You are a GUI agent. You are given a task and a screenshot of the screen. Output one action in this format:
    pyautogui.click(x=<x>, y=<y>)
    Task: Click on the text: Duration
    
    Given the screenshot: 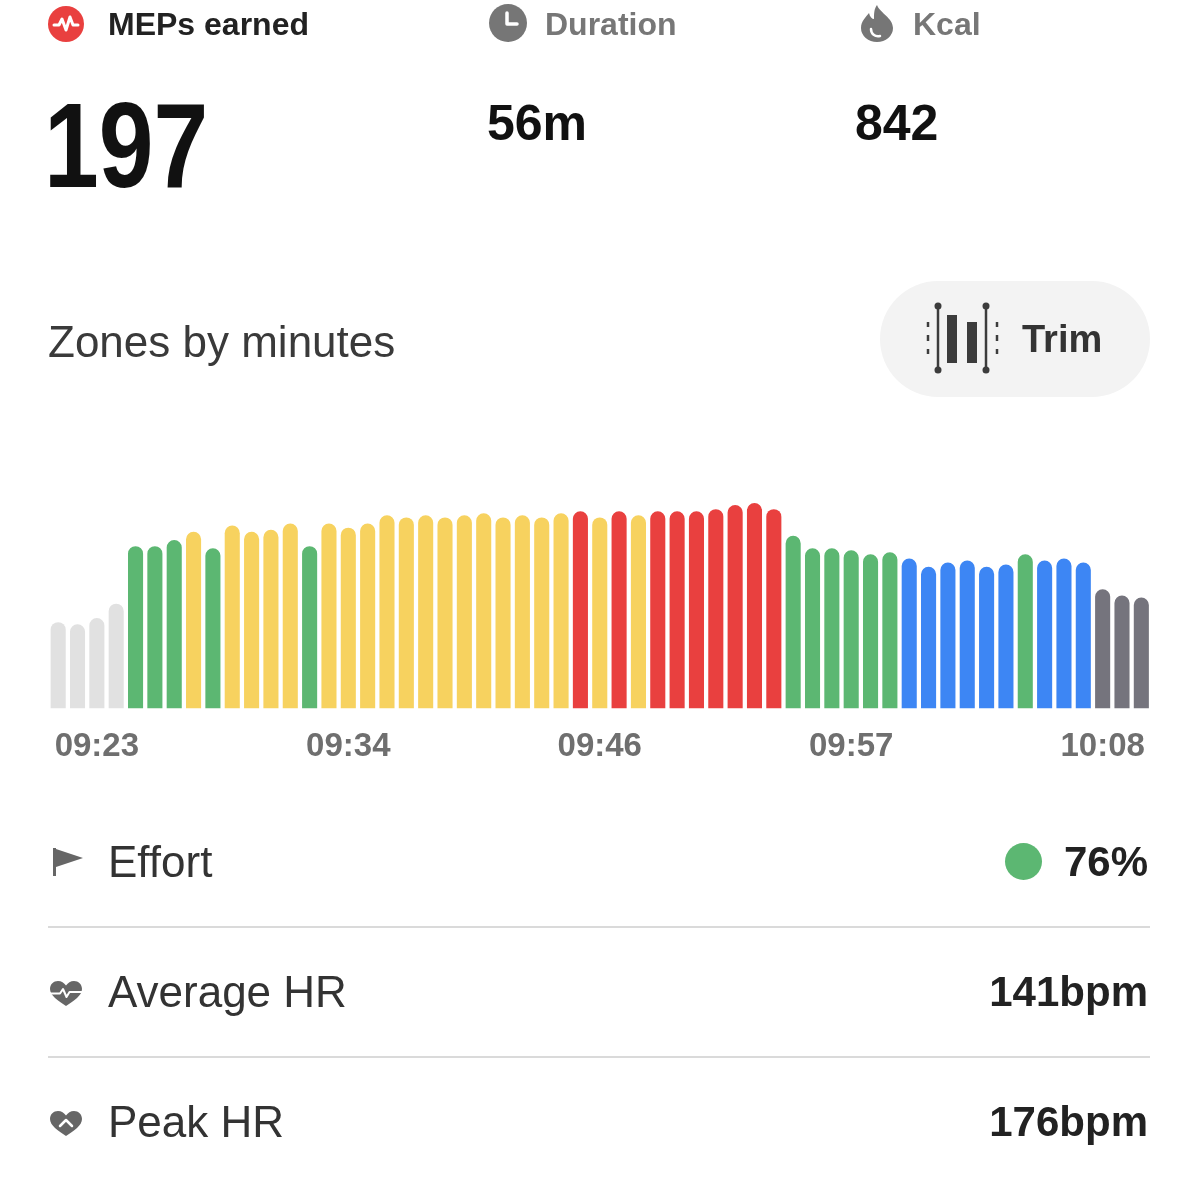 What is the action you would take?
    pyautogui.click(x=611, y=23)
    